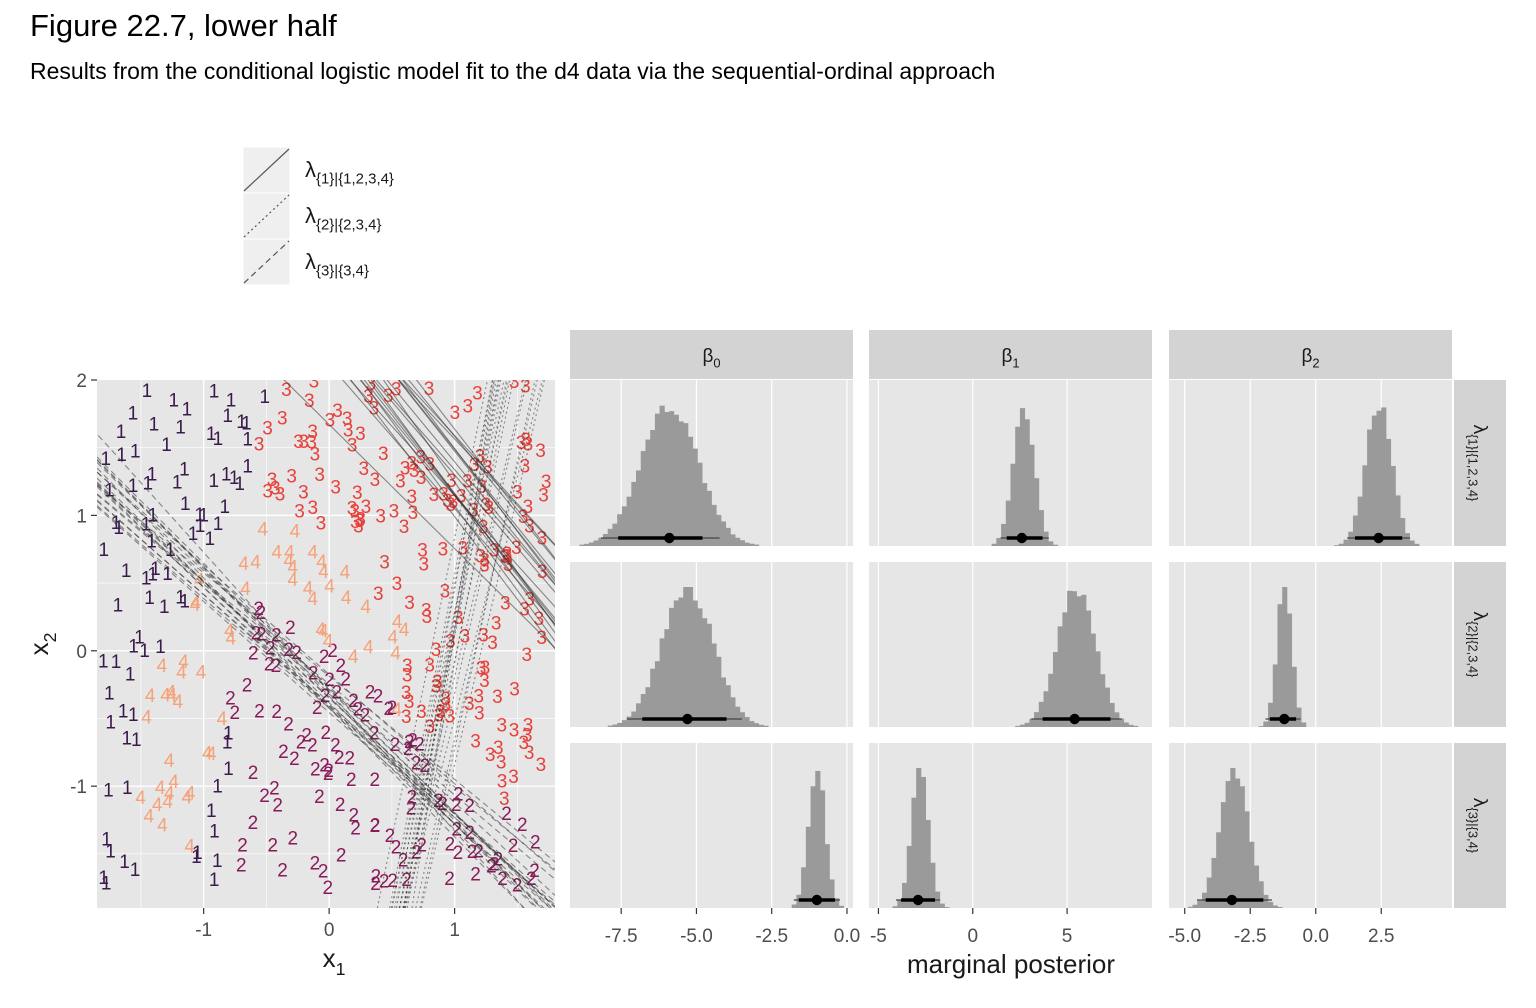  Describe the element at coordinates (1074, 719) in the screenshot. I see `point-estimate` at that location.